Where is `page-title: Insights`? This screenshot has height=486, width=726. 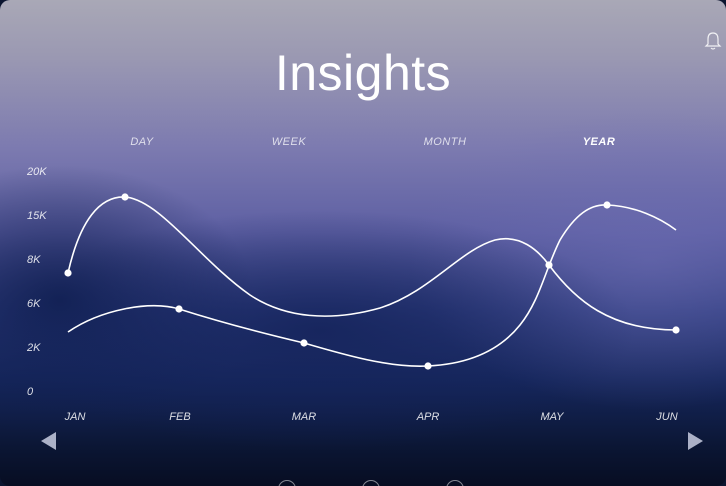
page-title: Insights is located at coordinates (363, 73).